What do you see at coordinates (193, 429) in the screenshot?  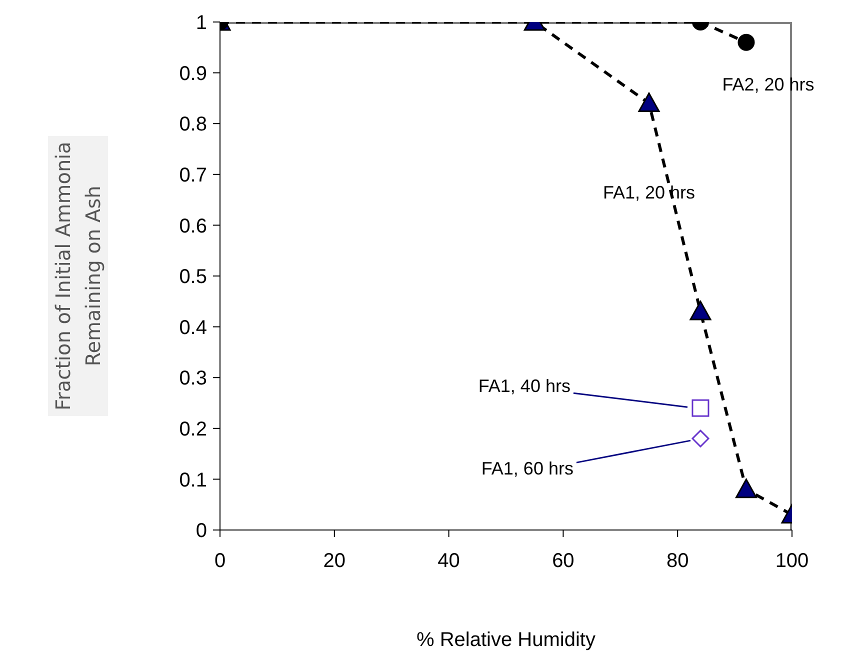 I see `y-tick-label: 0.2` at bounding box center [193, 429].